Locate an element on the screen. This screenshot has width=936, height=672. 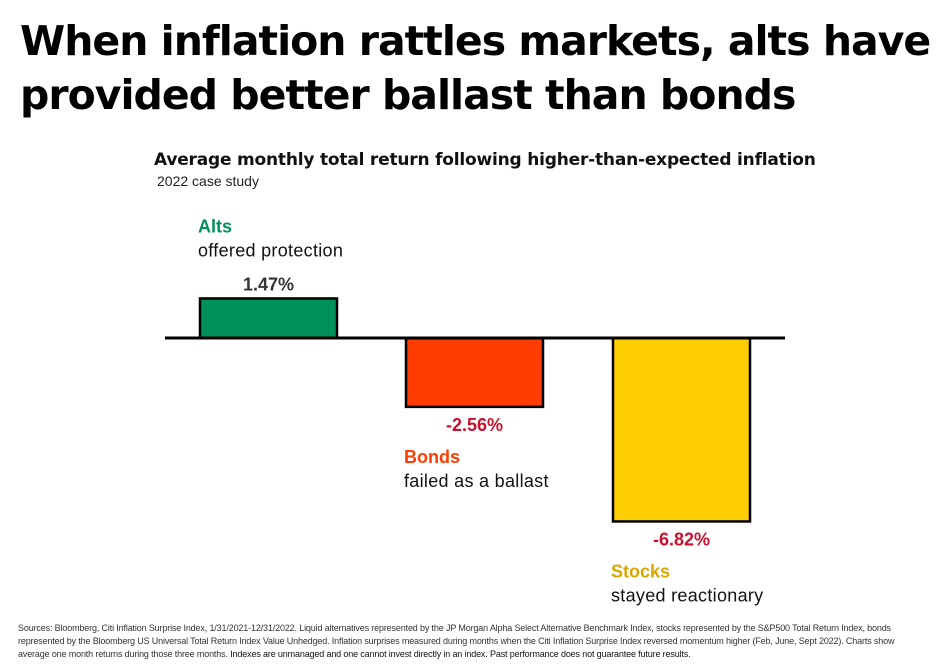
category-description-alts: offered protection is located at coordinates (270, 250).